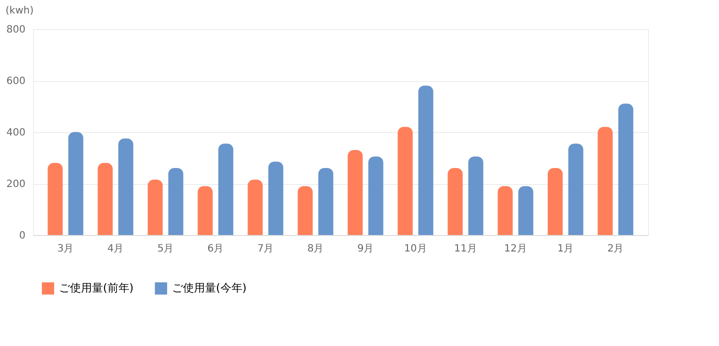 The width and height of the screenshot is (719, 346). I want to click on x-tick-label: 9月, so click(365, 249).